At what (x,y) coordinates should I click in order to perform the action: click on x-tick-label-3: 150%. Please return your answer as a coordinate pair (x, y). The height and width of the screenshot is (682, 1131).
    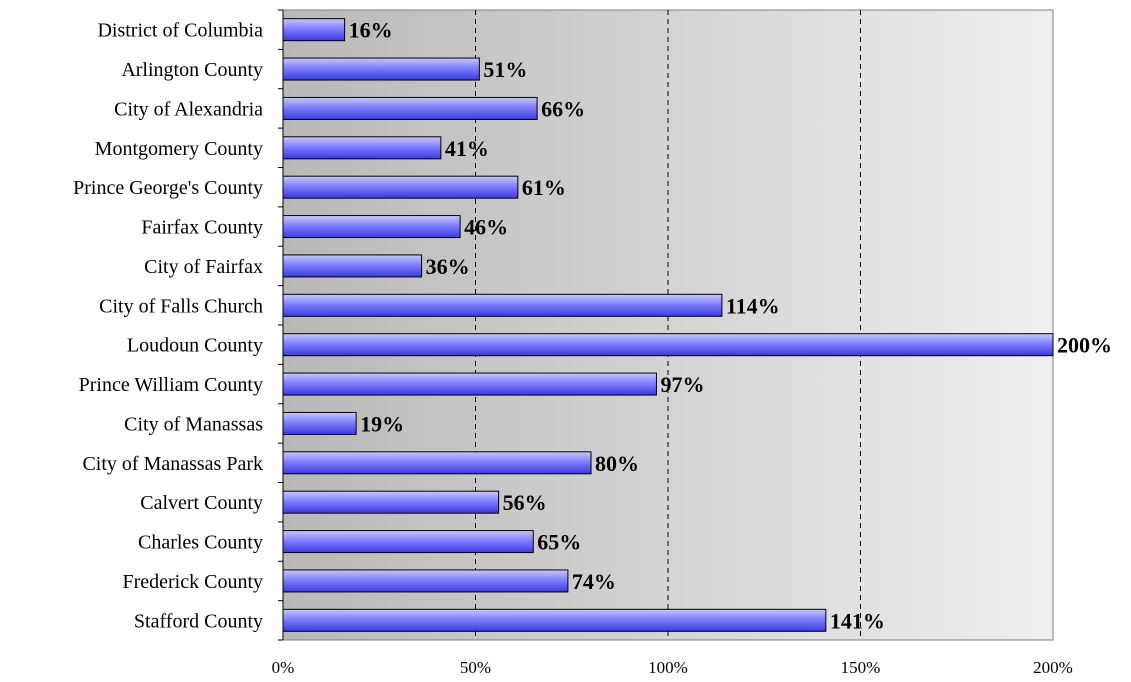
    Looking at the image, I should click on (861, 667).